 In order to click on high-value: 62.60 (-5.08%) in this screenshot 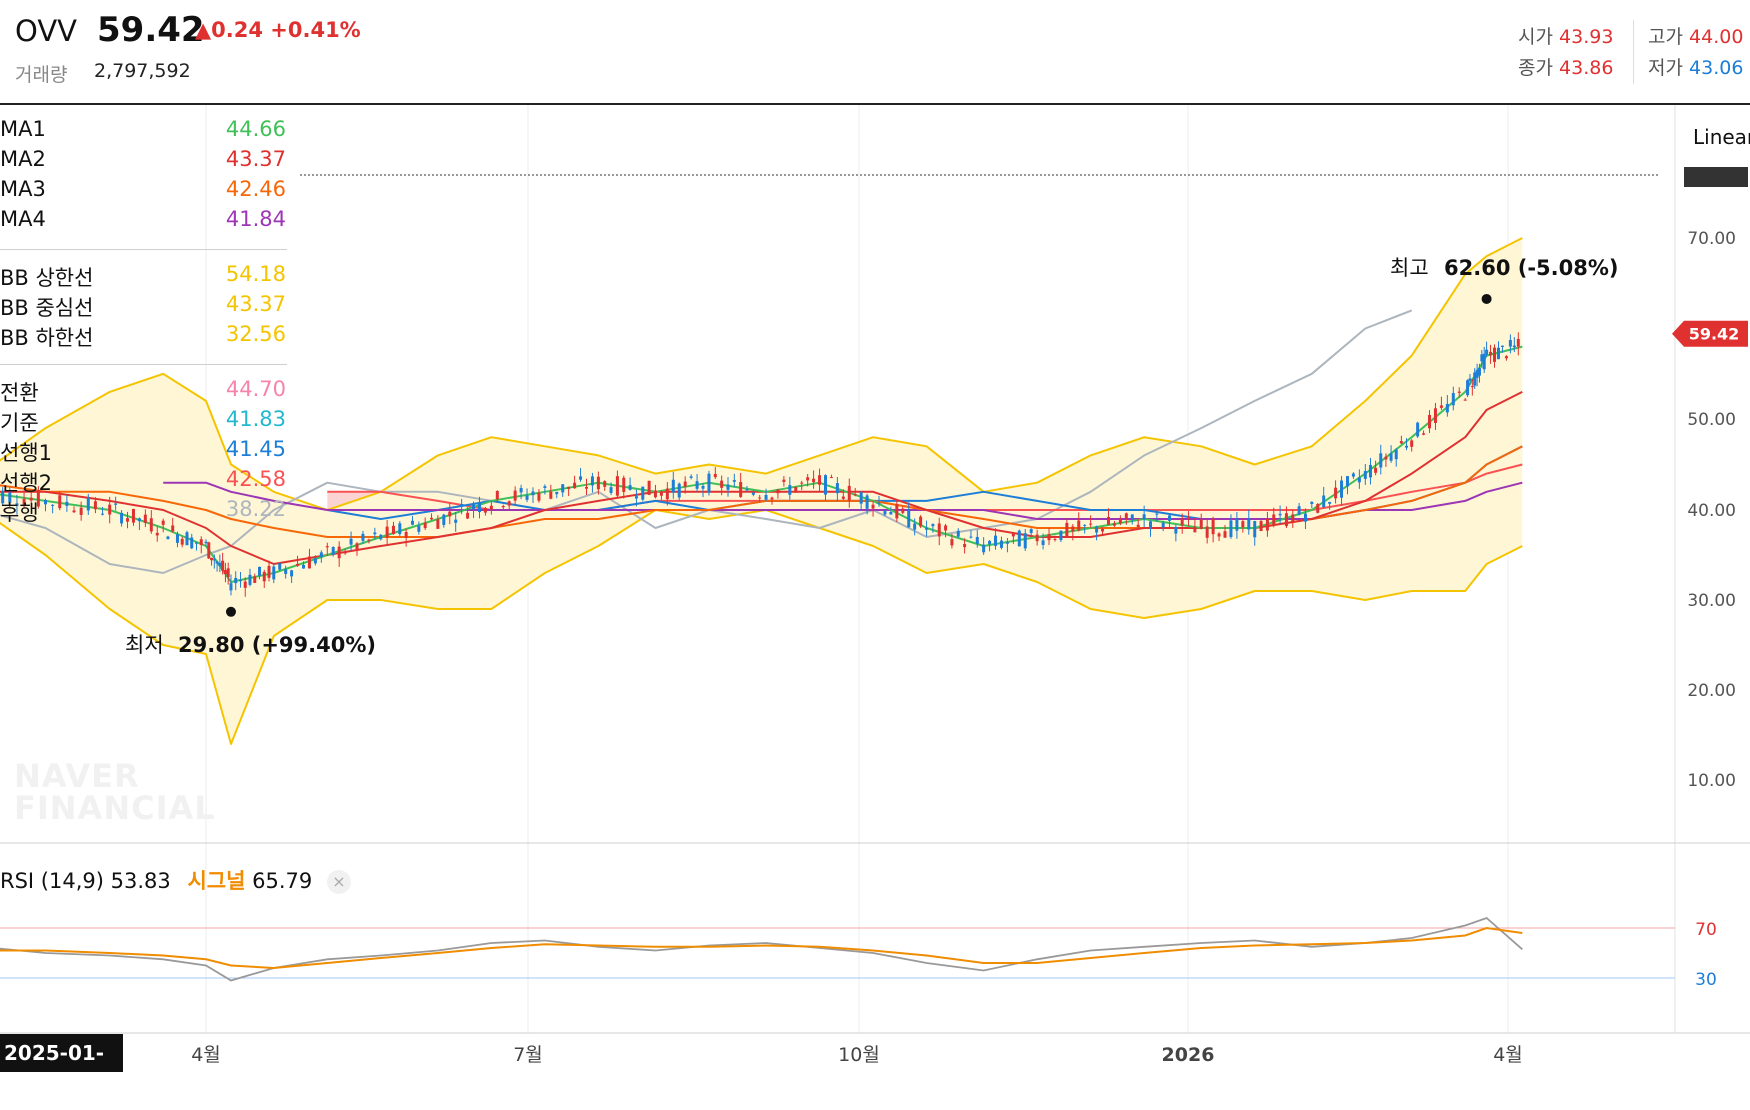, I will do `click(1531, 268)`.